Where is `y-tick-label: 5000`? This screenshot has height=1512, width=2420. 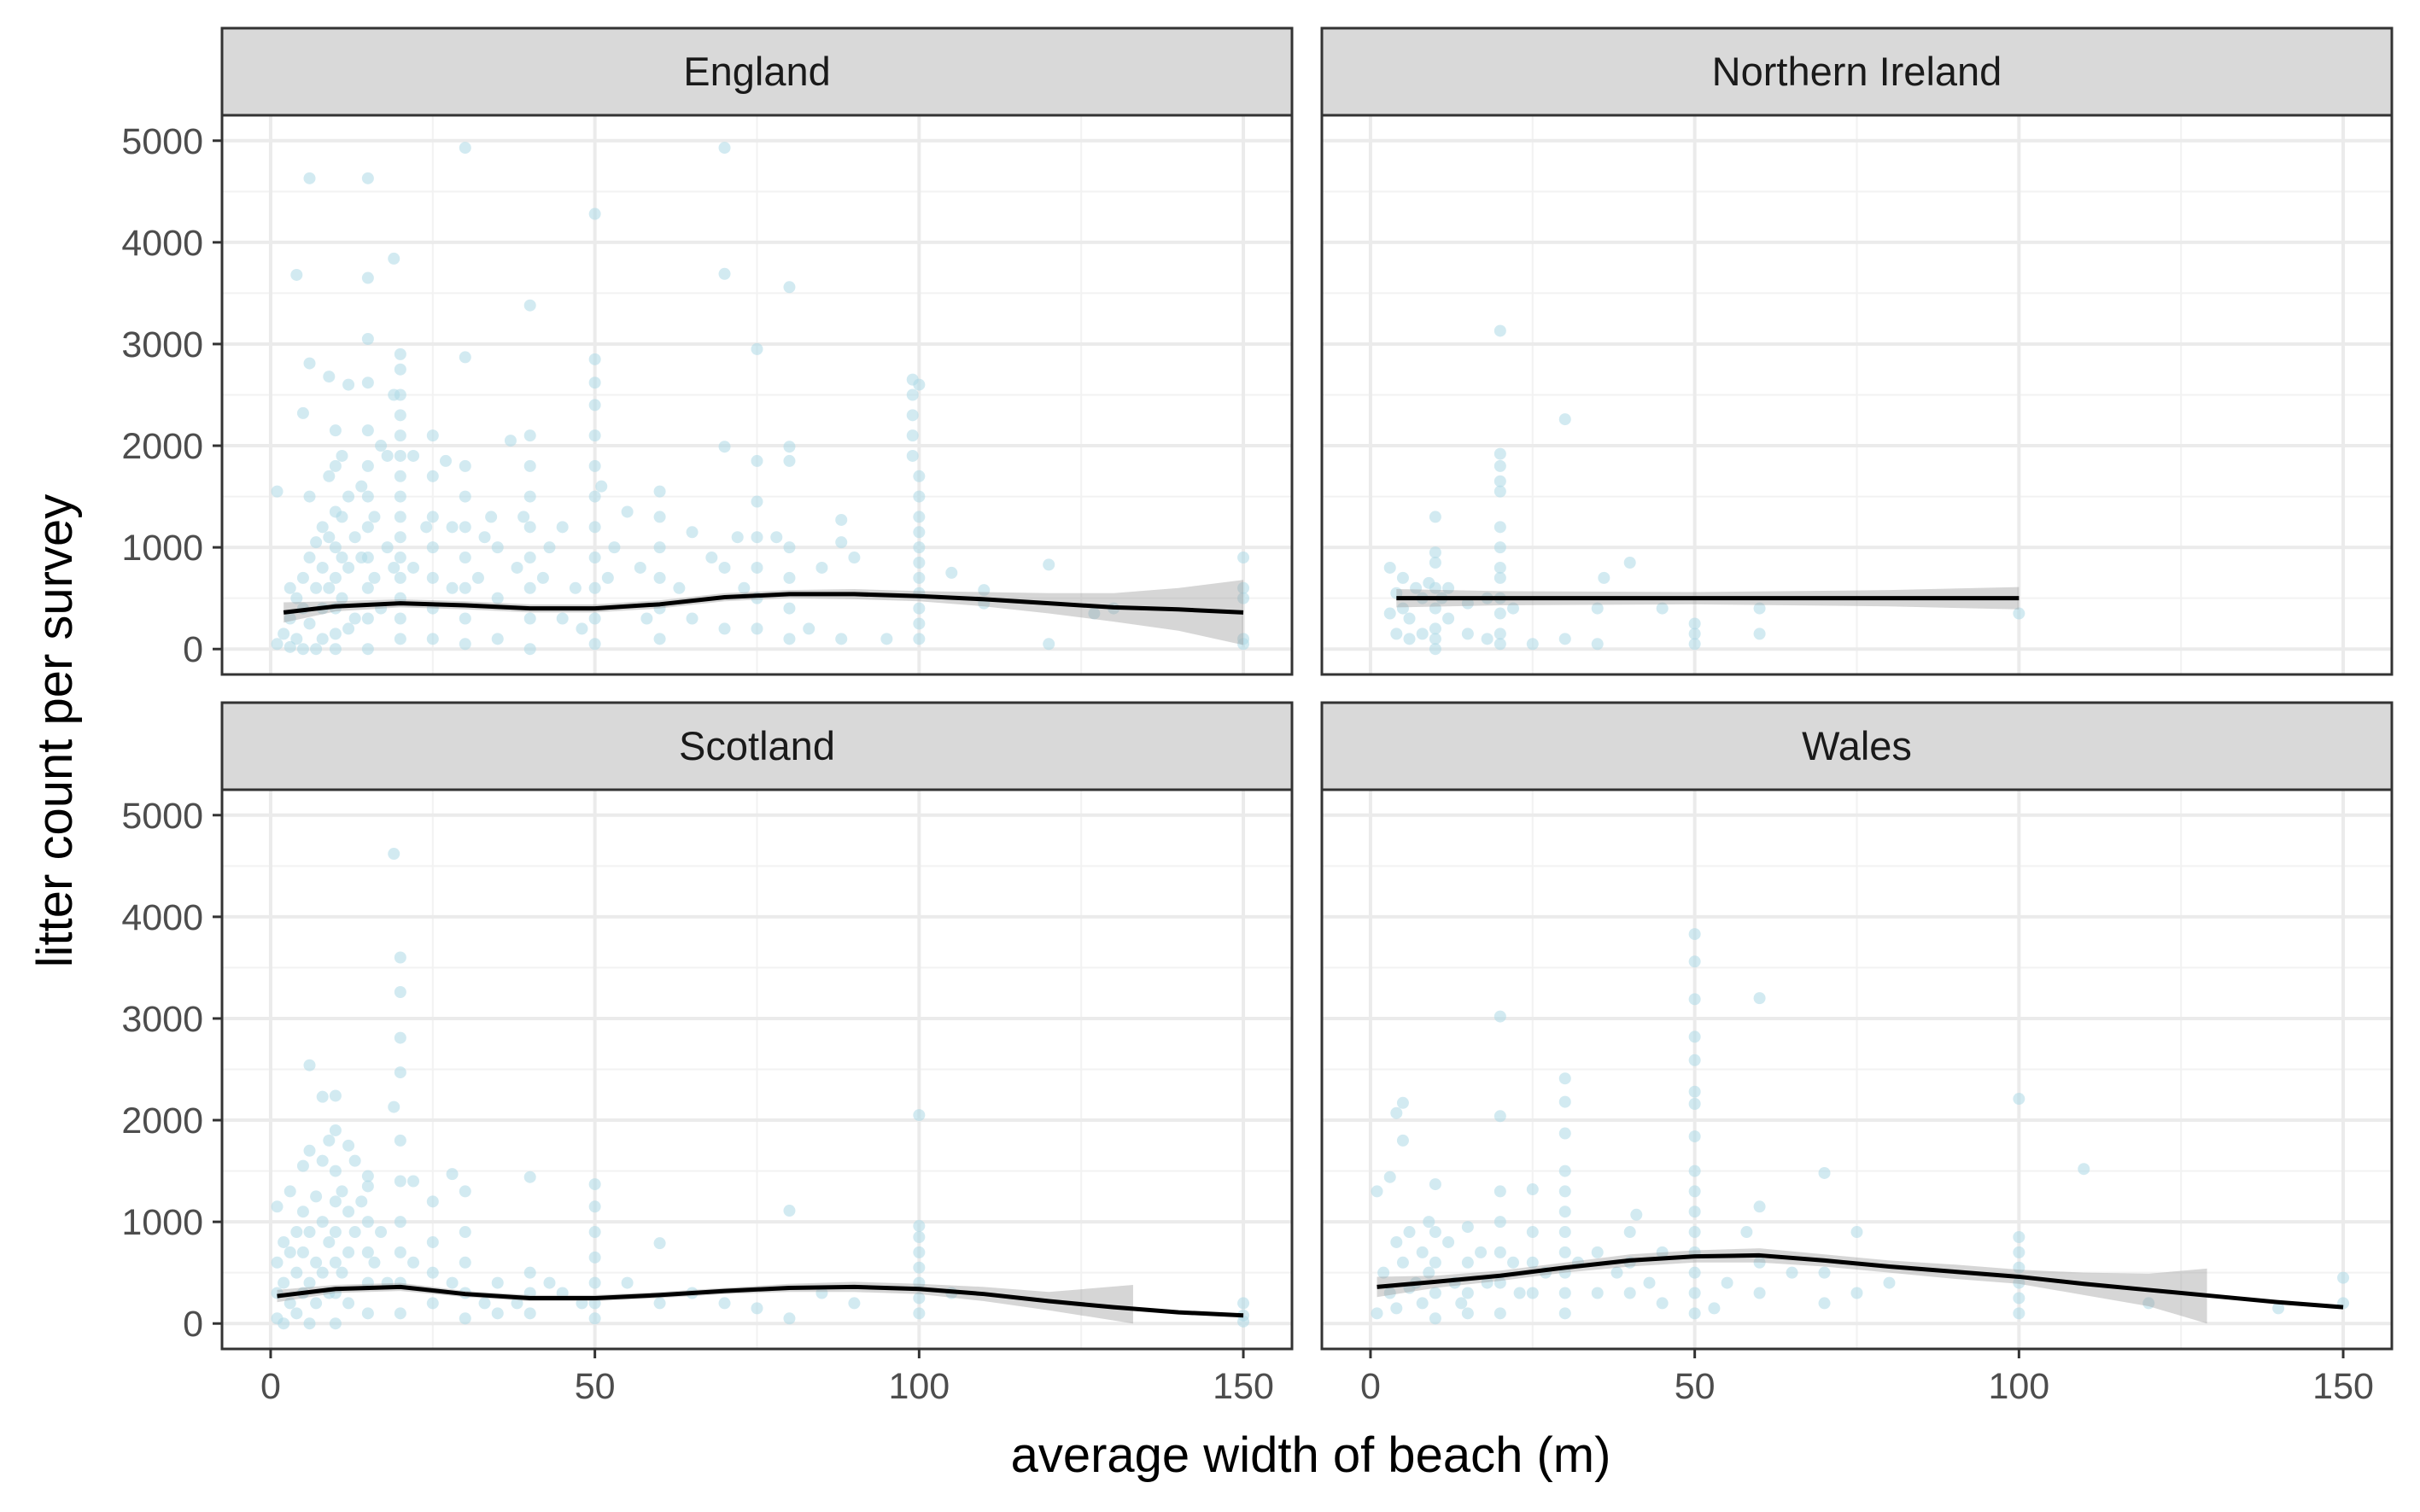
y-tick-label: 5000 is located at coordinates (162, 141).